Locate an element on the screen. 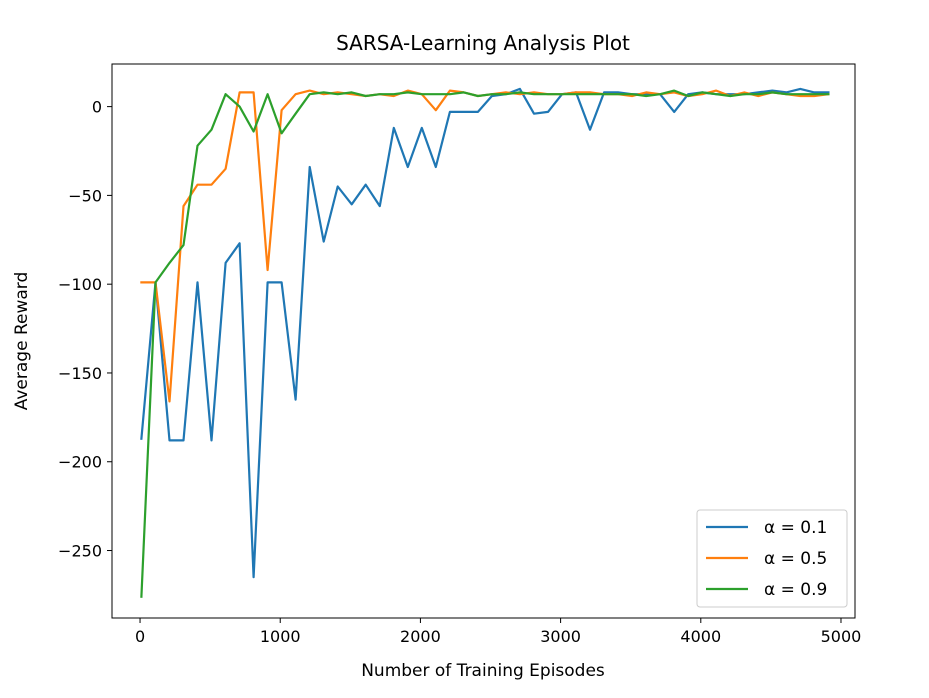 The width and height of the screenshot is (929, 698). x-axis-label: Number of Training Episodes is located at coordinates (483, 671).